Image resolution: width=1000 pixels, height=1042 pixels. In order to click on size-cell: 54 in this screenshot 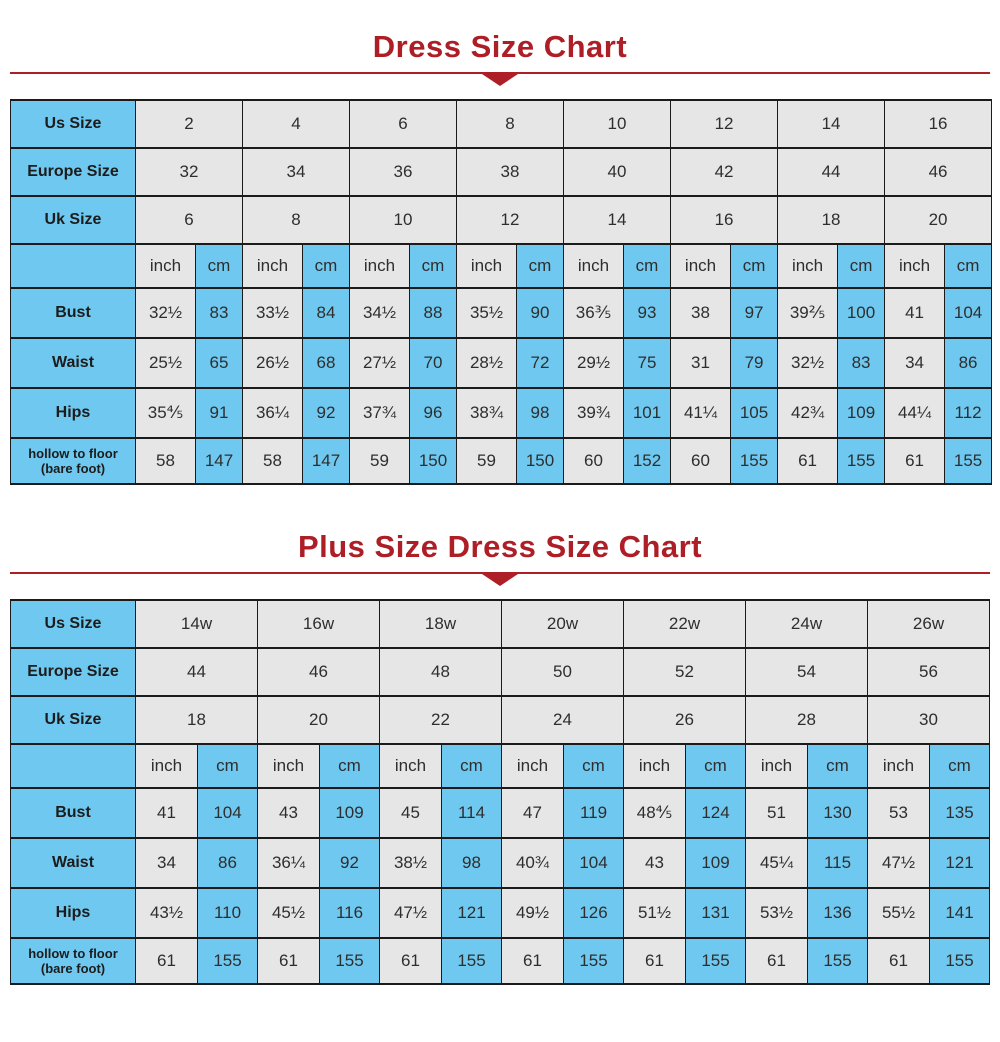, I will do `click(806, 672)`.